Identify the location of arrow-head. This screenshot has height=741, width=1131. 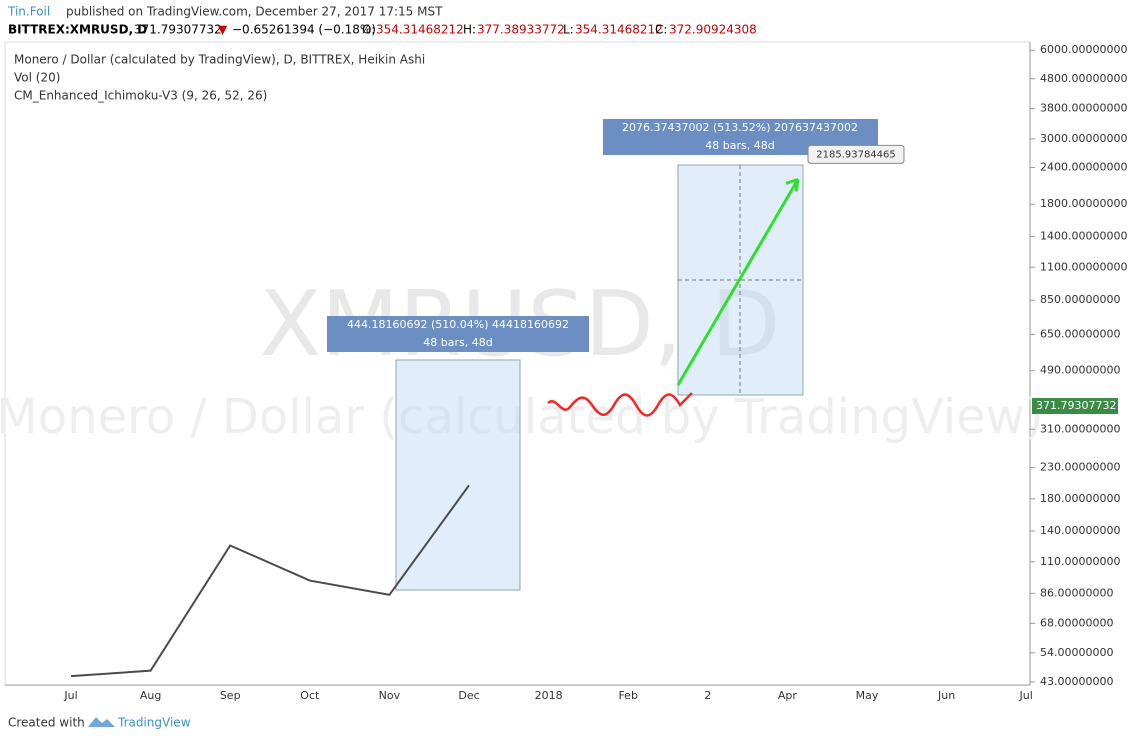
(792, 184).